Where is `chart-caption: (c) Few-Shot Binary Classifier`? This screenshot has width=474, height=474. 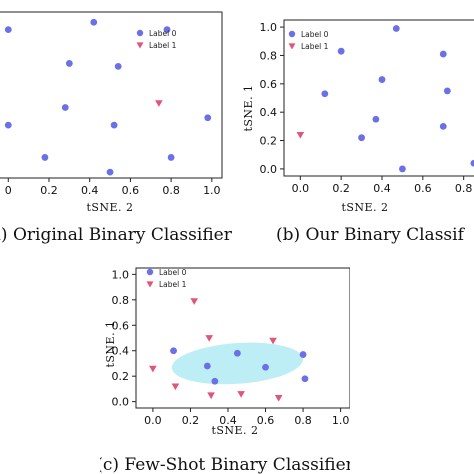 chart-caption: (c) Few-Shot Binary Classifier is located at coordinates (225, 464).